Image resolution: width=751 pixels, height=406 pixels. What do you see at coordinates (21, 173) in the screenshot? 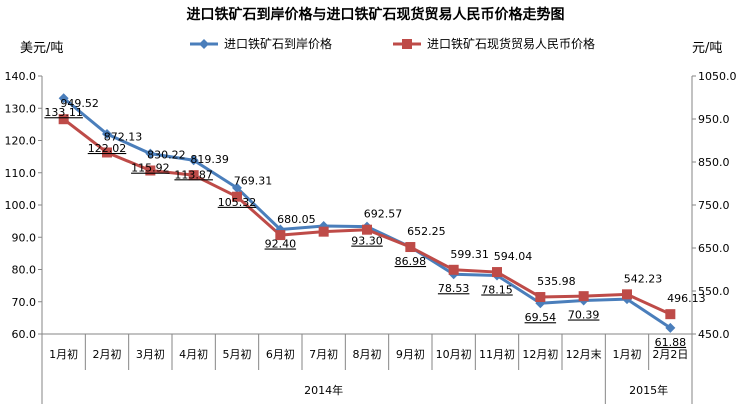
I see `left-tick-label: 110.0` at bounding box center [21, 173].